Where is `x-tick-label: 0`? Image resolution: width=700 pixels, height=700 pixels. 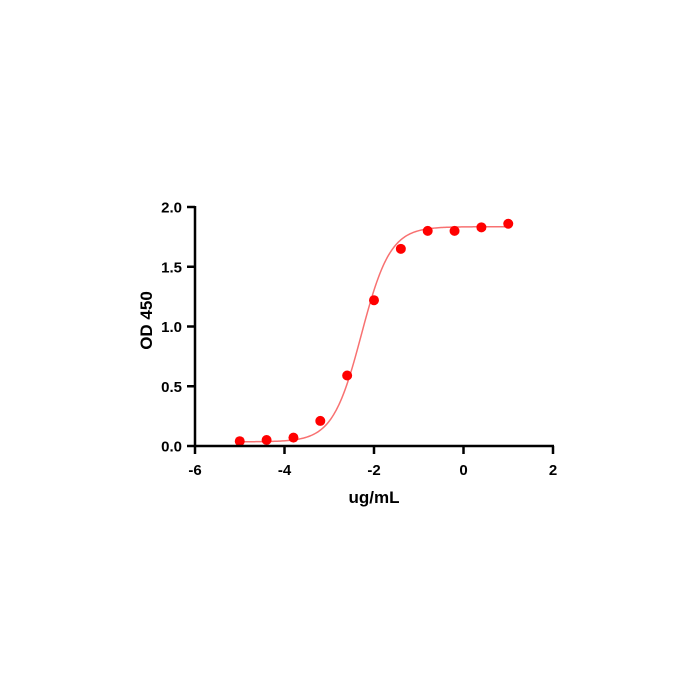
x-tick-label: 0 is located at coordinates (463, 470).